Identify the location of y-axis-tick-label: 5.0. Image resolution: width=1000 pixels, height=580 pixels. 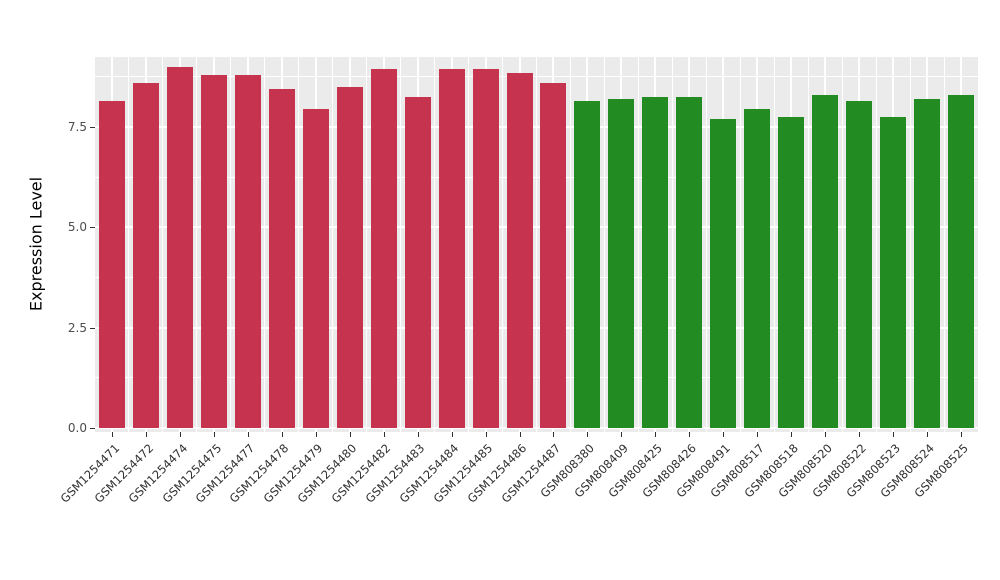
(77, 227).